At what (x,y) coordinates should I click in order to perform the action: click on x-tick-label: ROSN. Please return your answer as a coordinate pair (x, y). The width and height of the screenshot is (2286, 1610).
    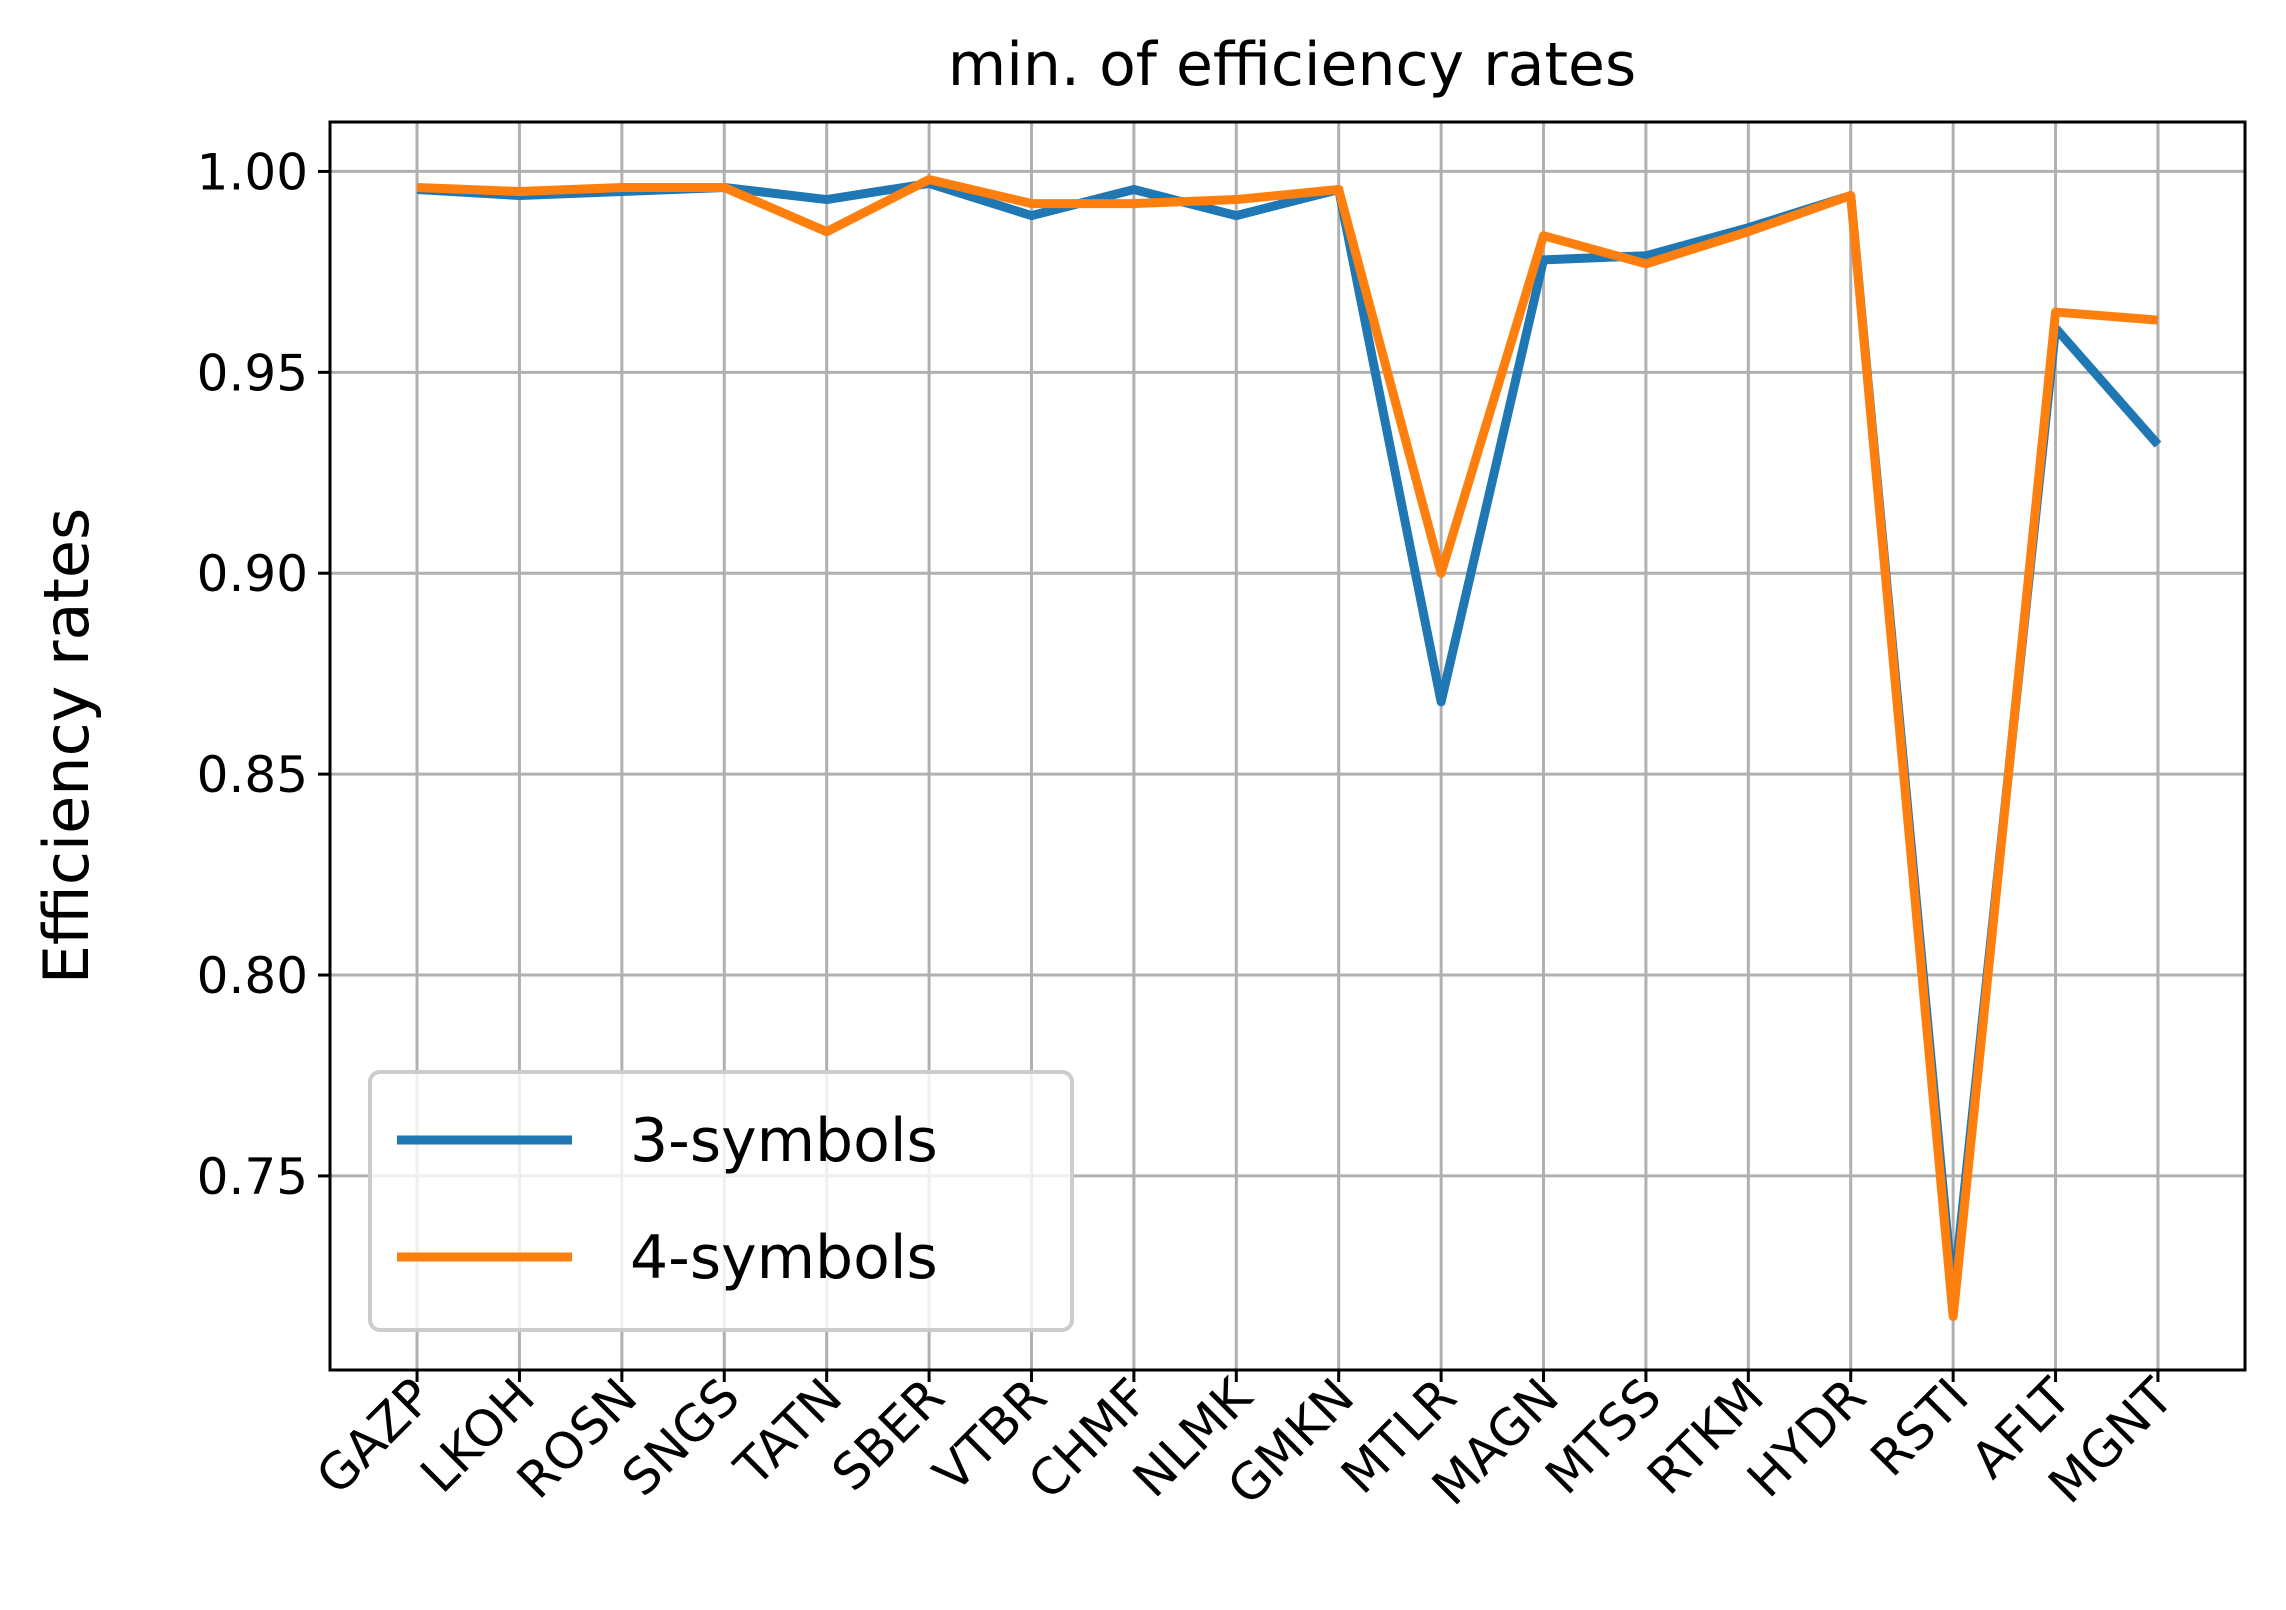
    Looking at the image, I should click on (577, 1438).